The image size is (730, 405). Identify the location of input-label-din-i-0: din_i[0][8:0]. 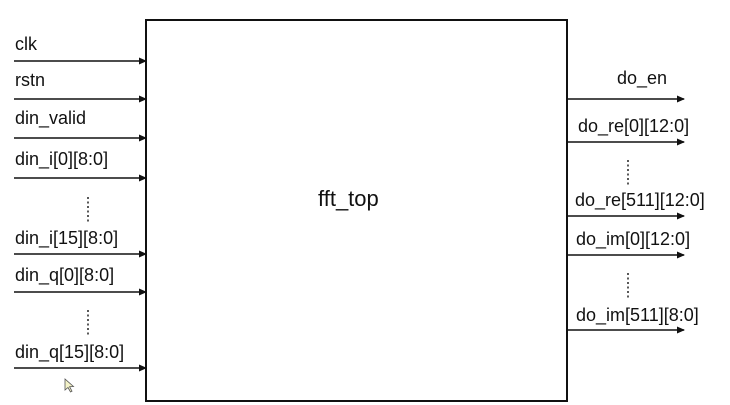
(62, 159).